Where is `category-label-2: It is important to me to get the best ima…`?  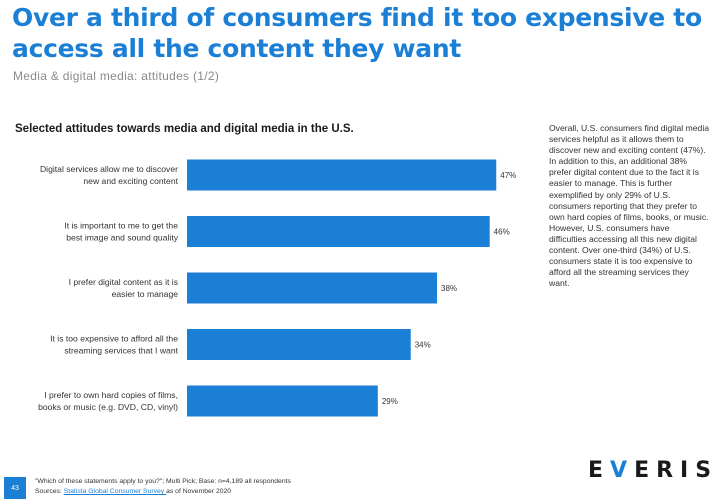 category-label-2: It is important to me to get the best ima… is located at coordinates (121, 232).